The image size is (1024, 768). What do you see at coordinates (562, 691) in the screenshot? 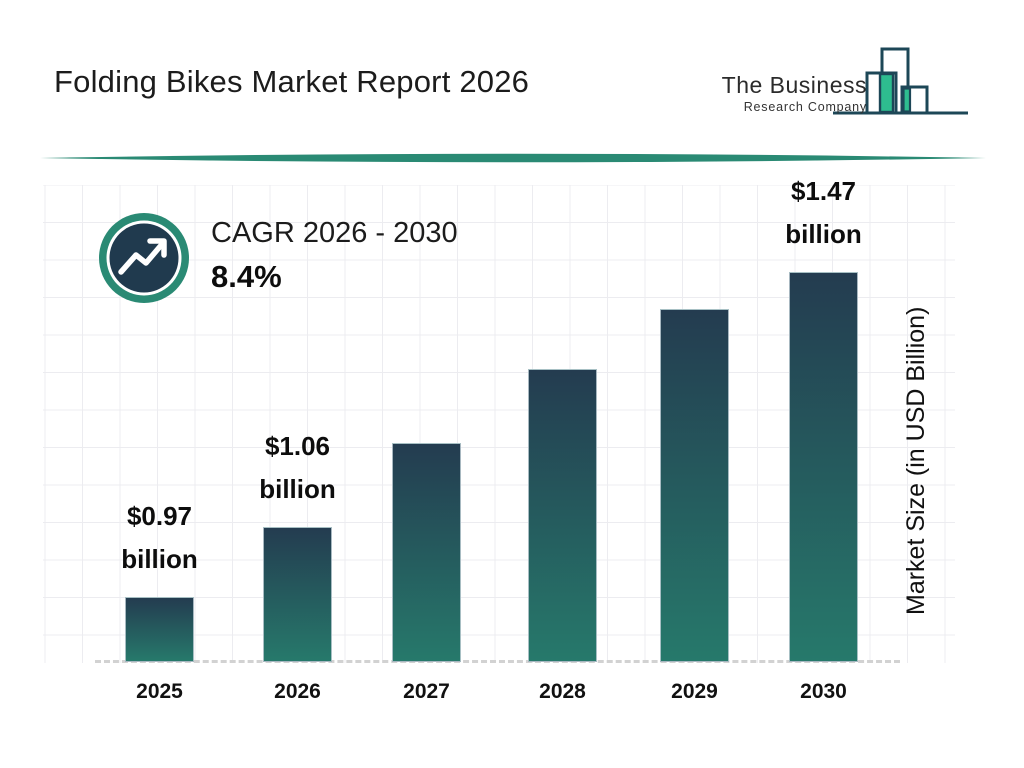
I see `x-tick-label-2028: 2028` at bounding box center [562, 691].